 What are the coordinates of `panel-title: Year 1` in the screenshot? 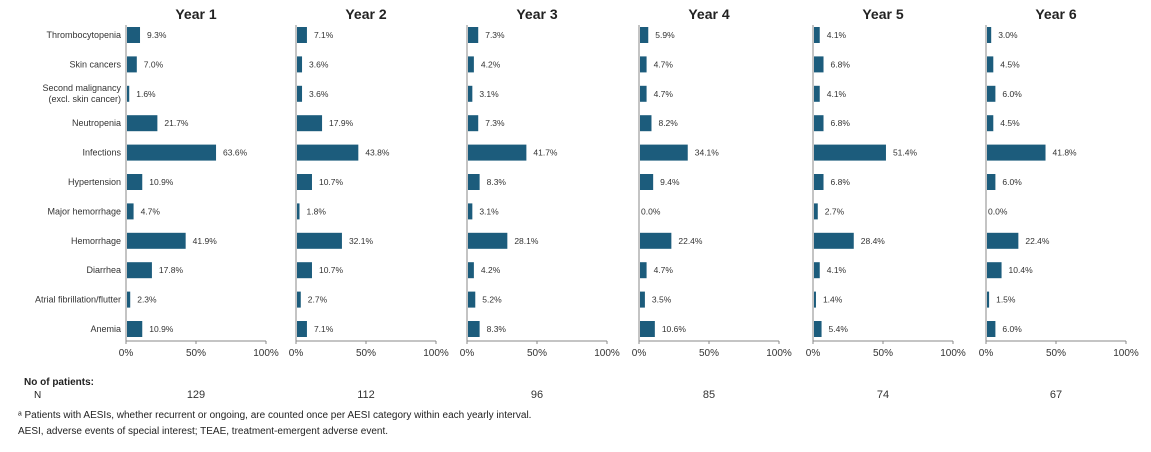 It's located at (195, 14).